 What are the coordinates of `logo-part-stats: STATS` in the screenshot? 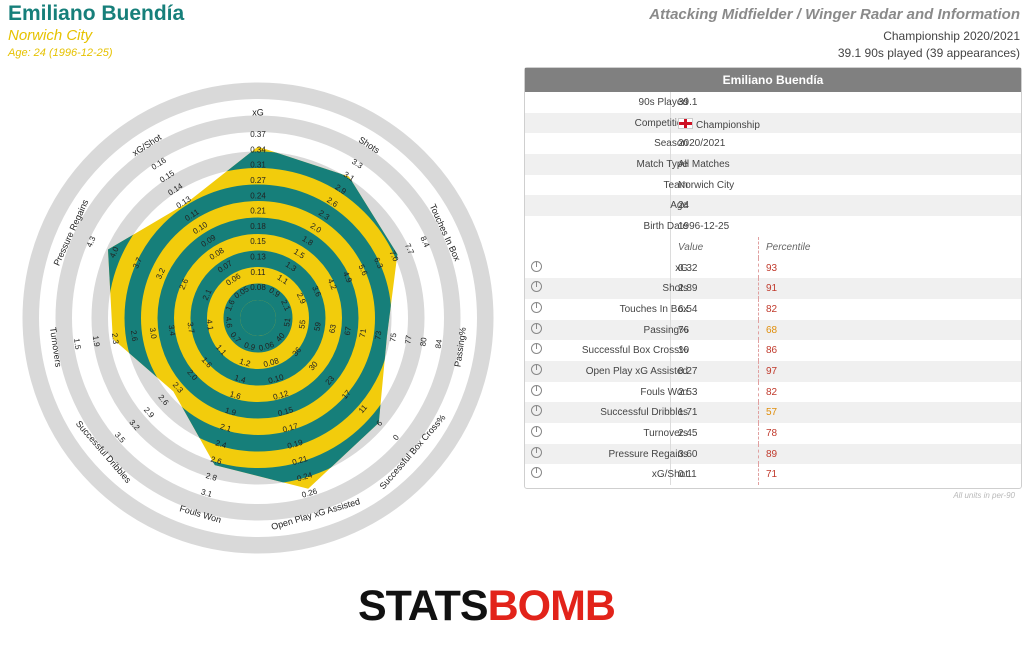 It's located at (423, 606).